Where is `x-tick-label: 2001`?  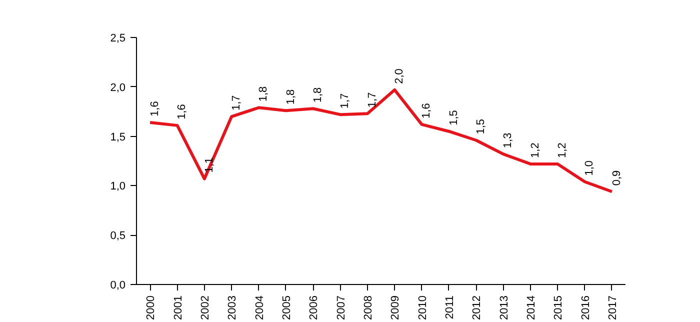
x-tick-label: 2001 is located at coordinates (178, 307).